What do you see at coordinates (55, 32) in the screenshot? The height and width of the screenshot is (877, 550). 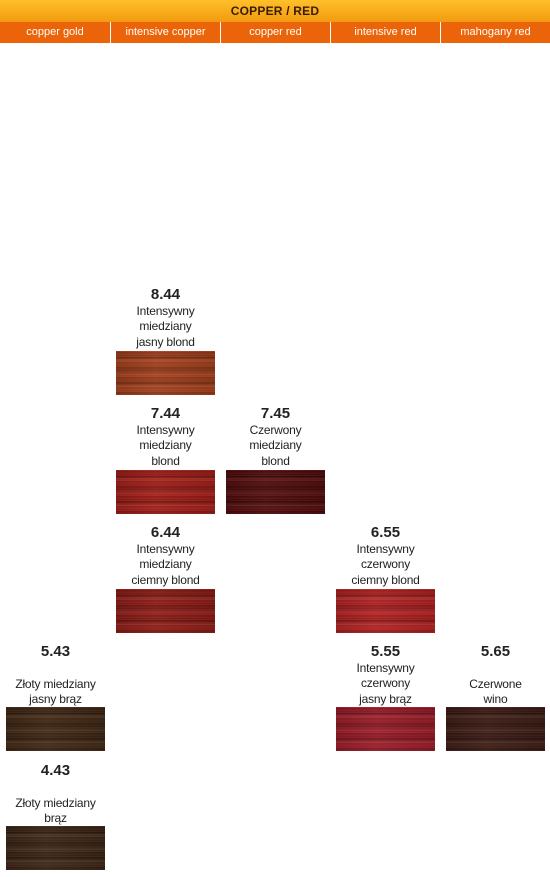 I see `column-header-copper-gold: copper gold` at bounding box center [55, 32].